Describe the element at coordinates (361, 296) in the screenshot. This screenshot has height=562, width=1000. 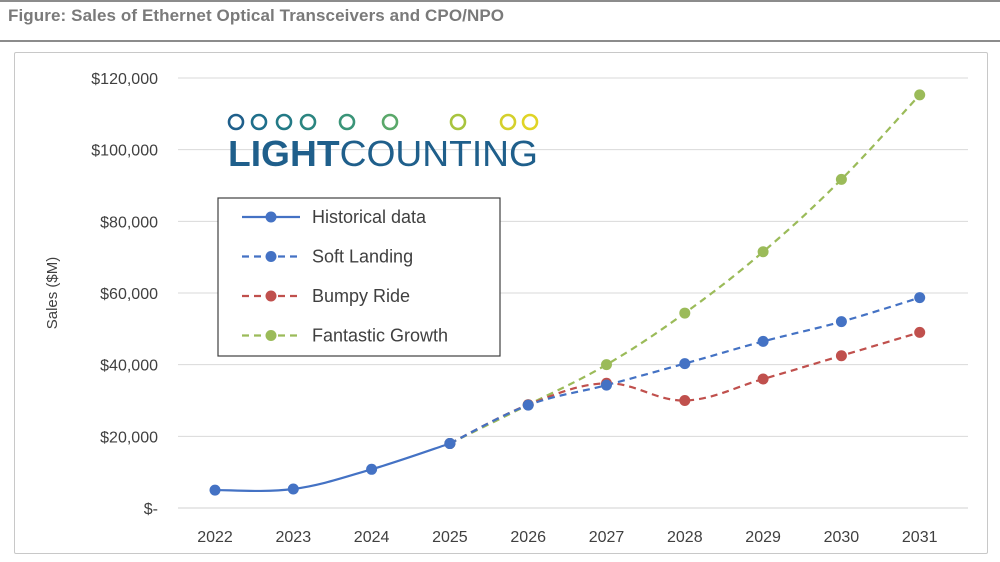
I see `legend-label: Bumpy Ride` at that location.